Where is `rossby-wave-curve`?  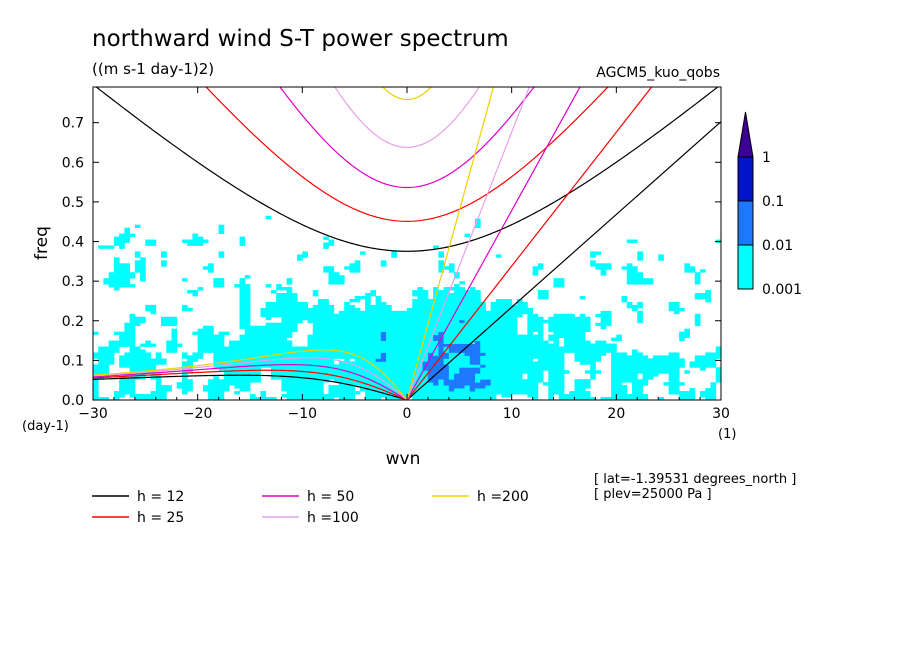 rossby-wave-curve is located at coordinates (250, 384).